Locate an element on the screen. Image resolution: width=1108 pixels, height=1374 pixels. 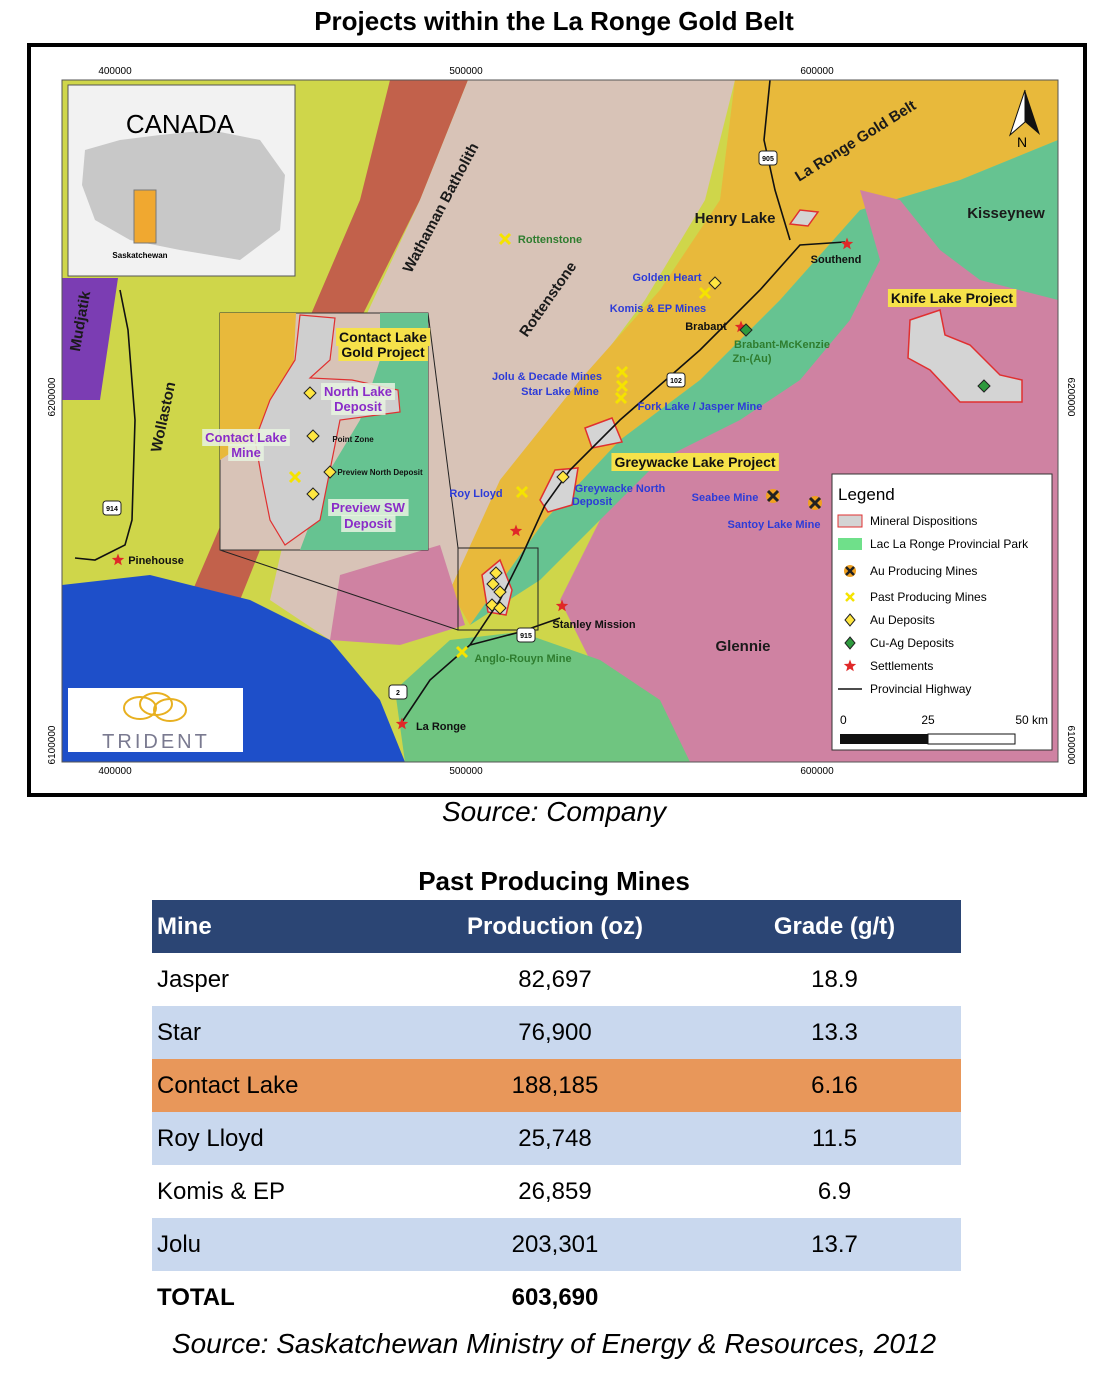
legend-item: Lac La Ronge Provincial Park is located at coordinates (949, 544).